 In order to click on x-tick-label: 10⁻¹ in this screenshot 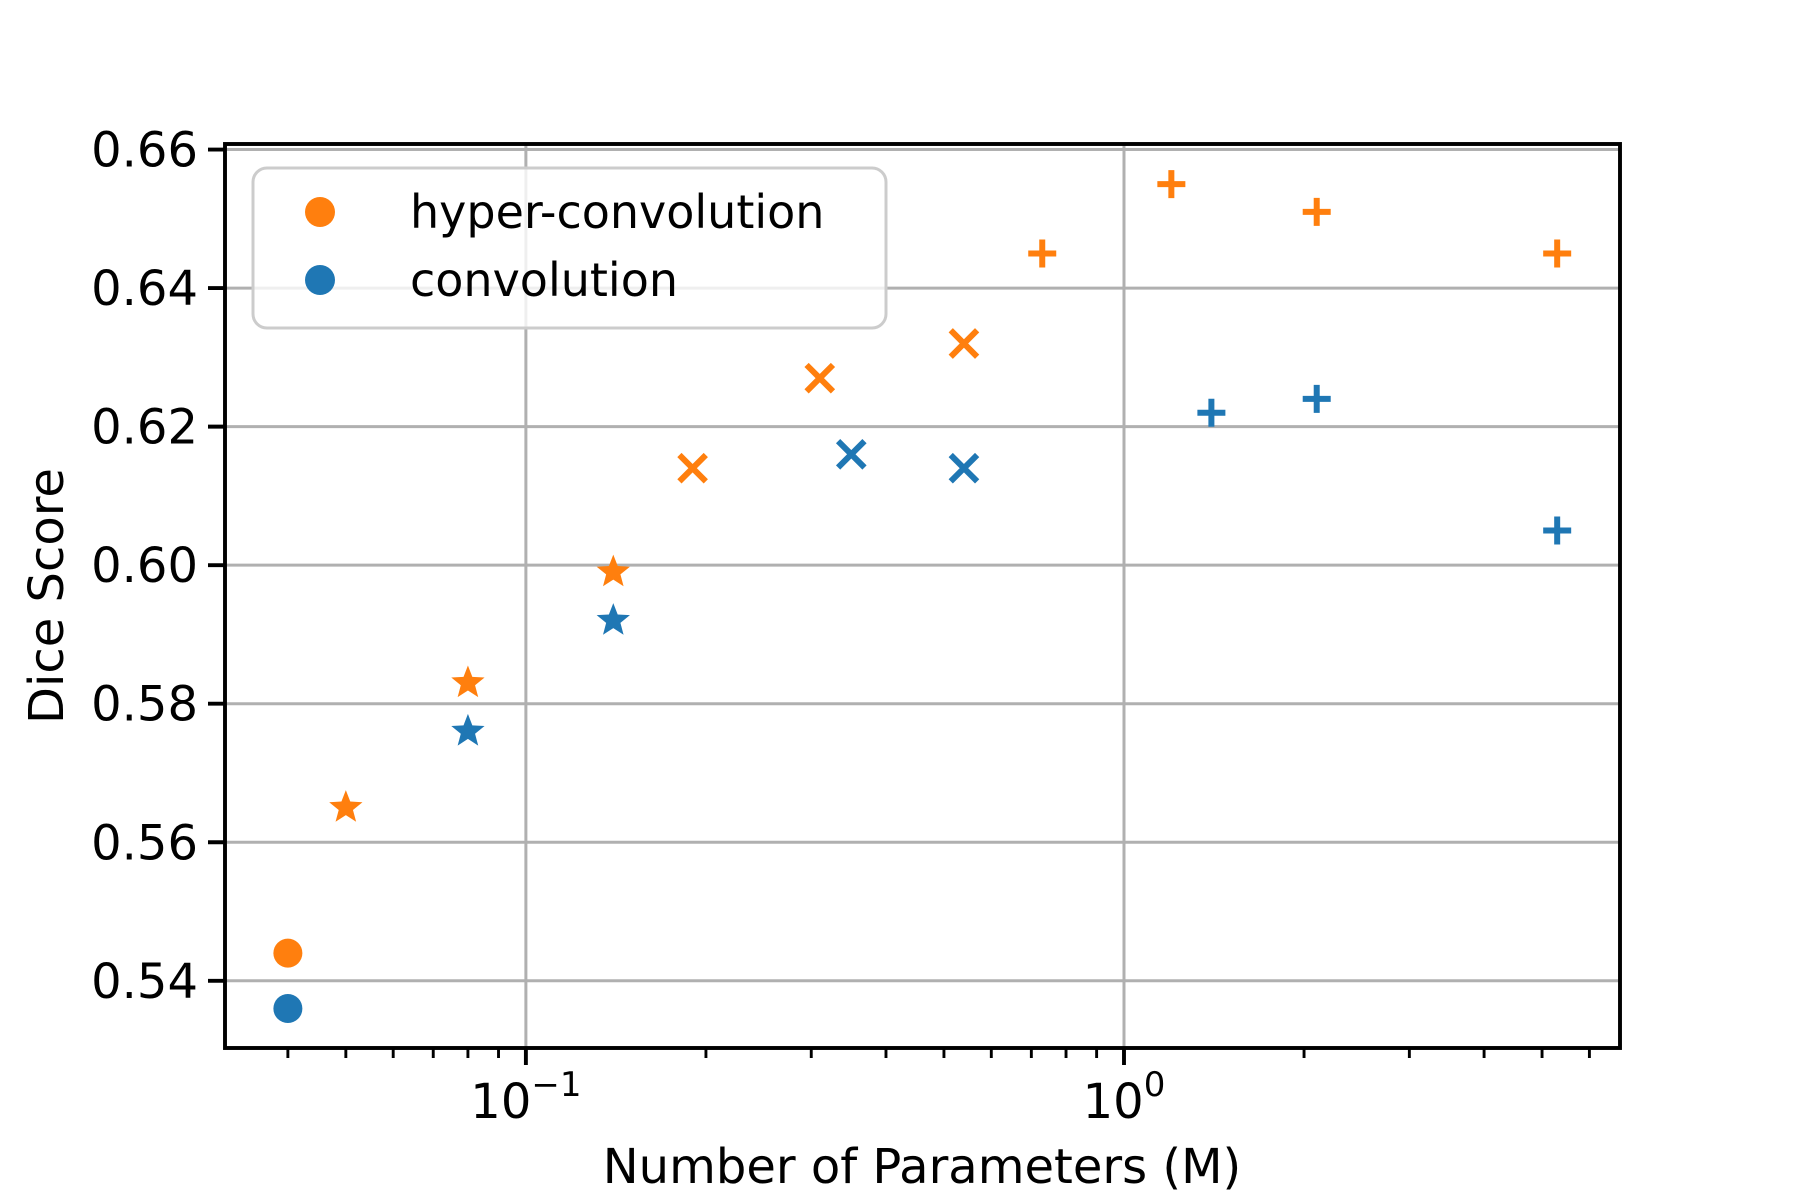, I will do `click(525, 1097)`.